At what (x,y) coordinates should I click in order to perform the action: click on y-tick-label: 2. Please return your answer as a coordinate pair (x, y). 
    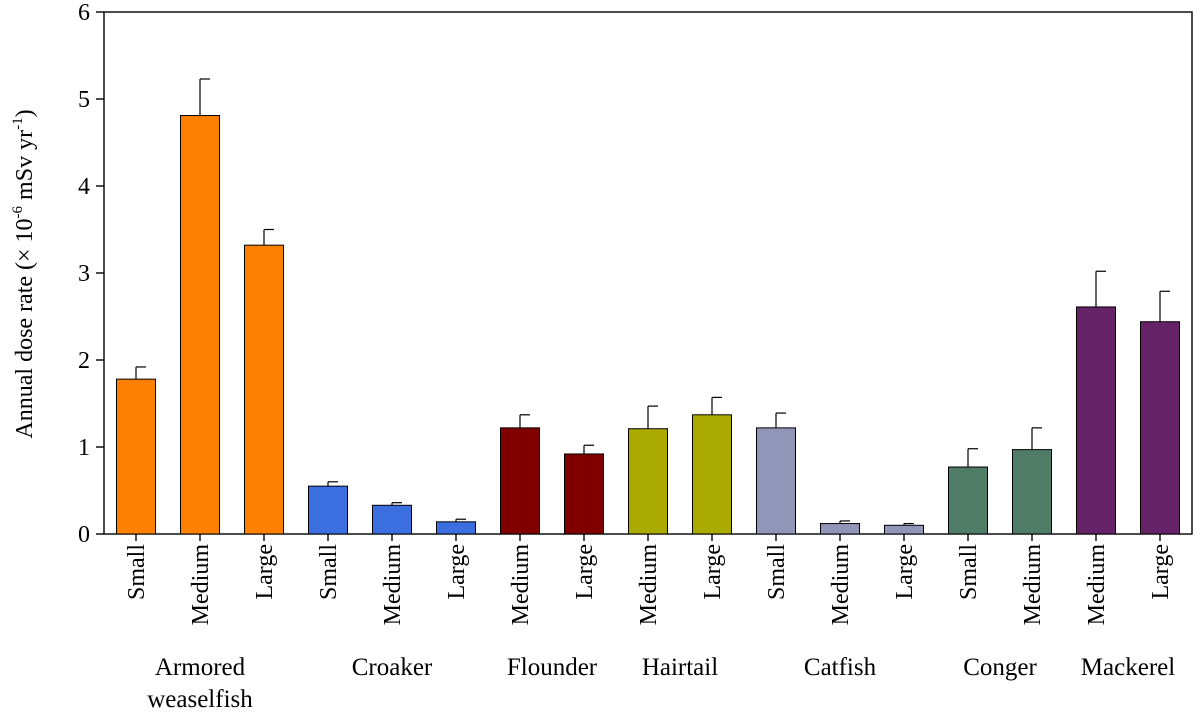
    Looking at the image, I should click on (84, 361).